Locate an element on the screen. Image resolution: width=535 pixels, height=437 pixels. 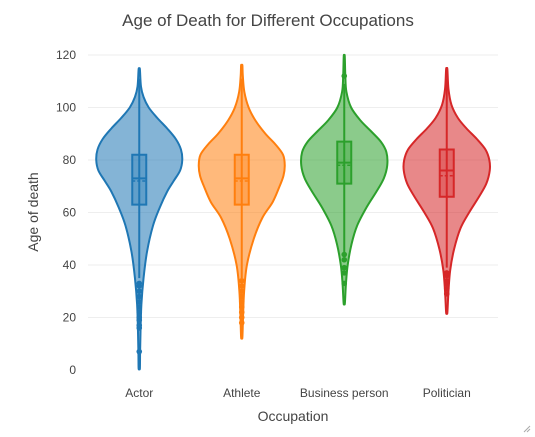
violin-athlete is located at coordinates (241, 201).